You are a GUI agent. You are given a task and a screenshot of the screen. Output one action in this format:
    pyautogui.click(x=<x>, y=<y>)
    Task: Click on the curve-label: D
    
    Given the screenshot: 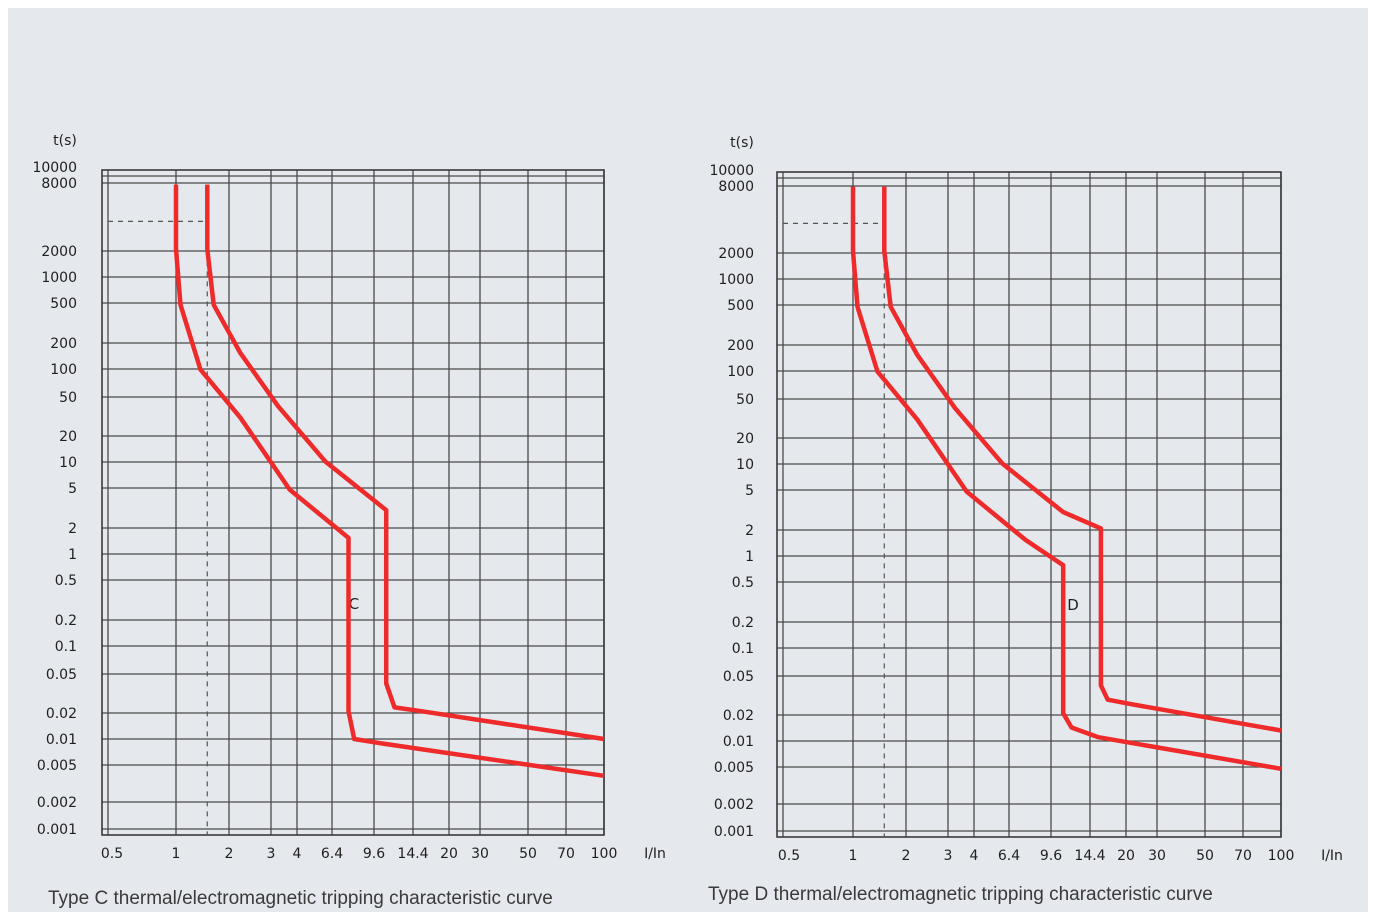 What is the action you would take?
    pyautogui.click(x=1073, y=605)
    